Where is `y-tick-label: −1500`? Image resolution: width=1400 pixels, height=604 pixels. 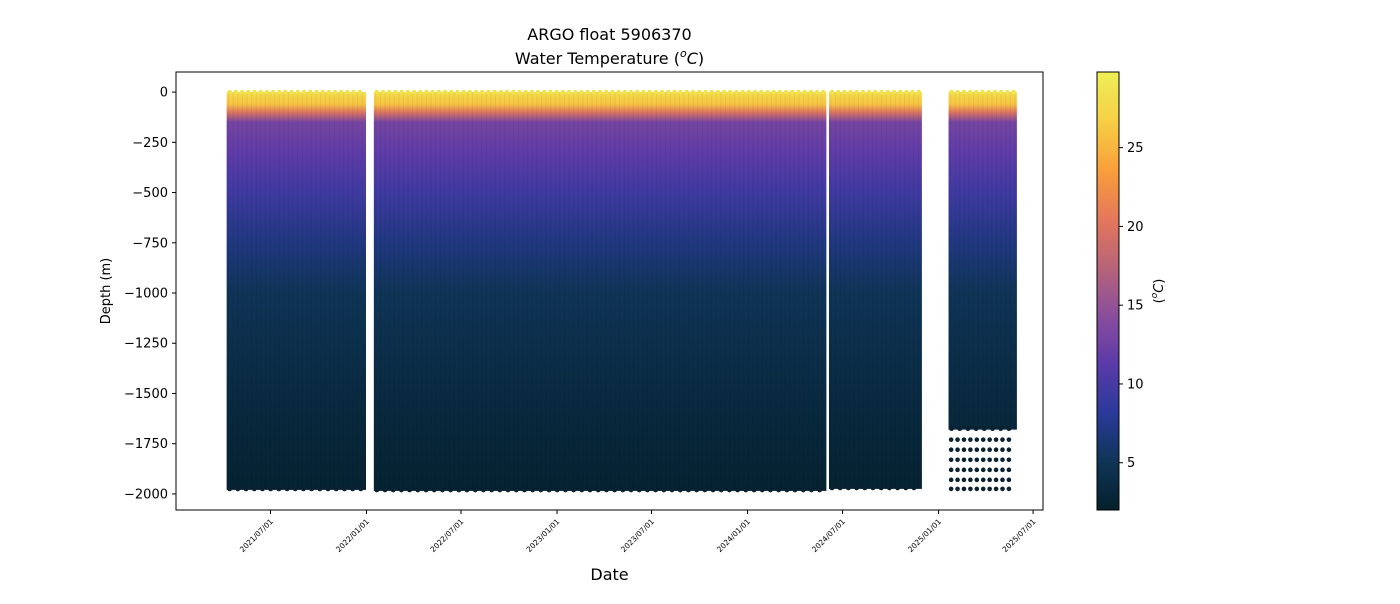
y-tick-label: −1500 is located at coordinates (146, 394).